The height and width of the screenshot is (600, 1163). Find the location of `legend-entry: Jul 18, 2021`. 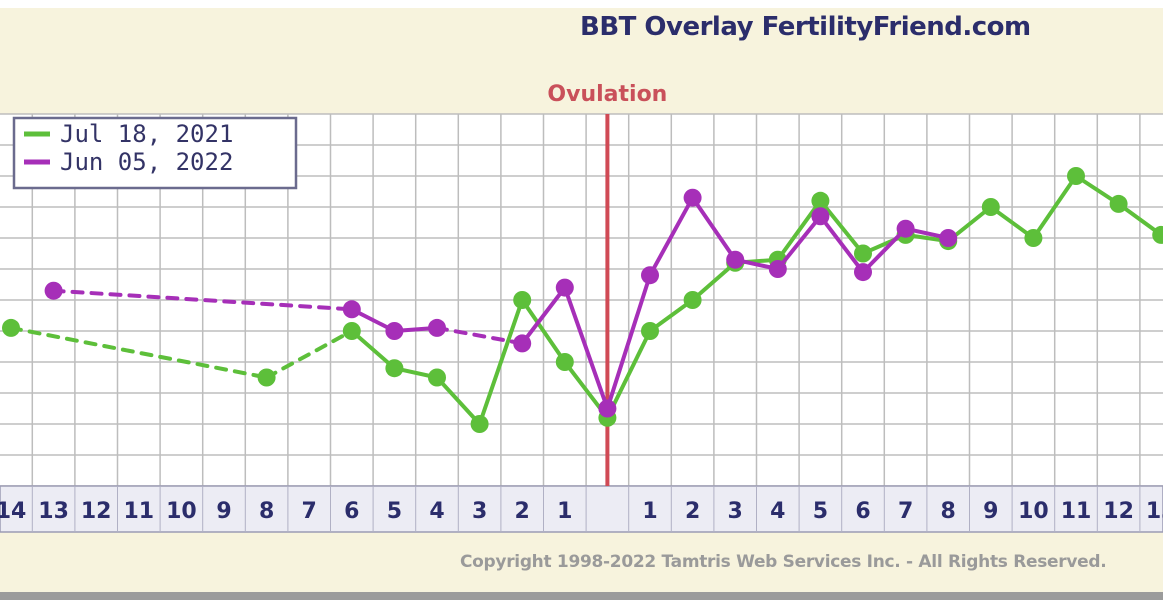

legend-entry: Jul 18, 2021 is located at coordinates (146, 134).